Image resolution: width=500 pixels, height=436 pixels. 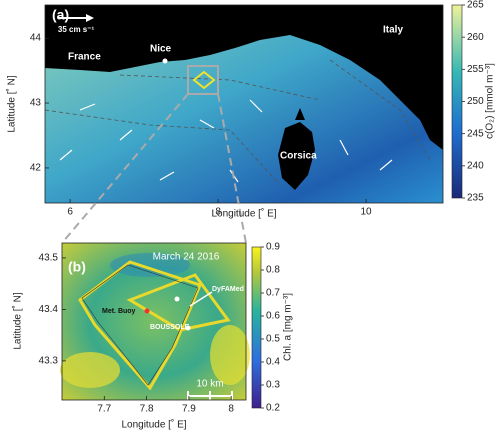 I want to click on colorbar-tick-label: 235, so click(x=475, y=198).